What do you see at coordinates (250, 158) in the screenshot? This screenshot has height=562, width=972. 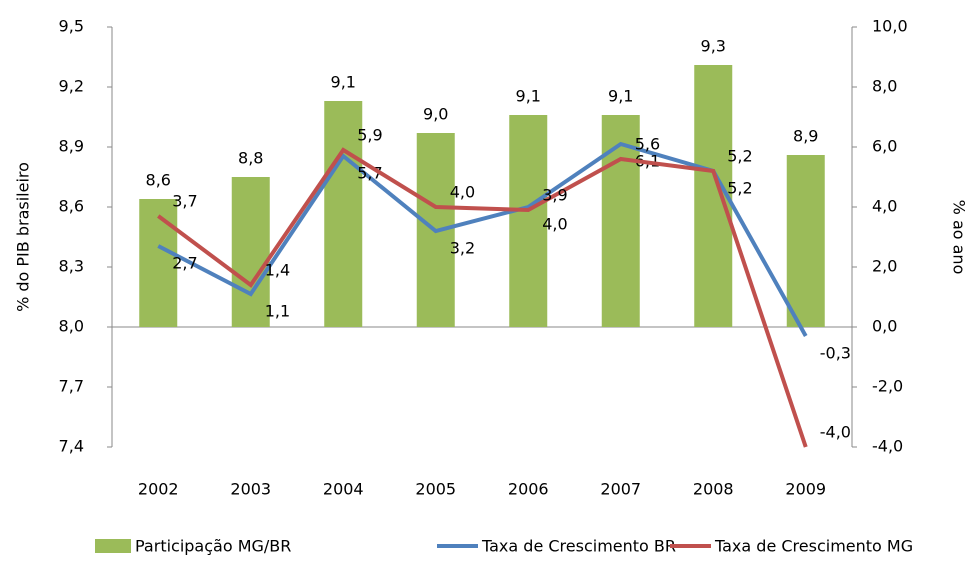 I see `bar-value-label: 8,8` at bounding box center [250, 158].